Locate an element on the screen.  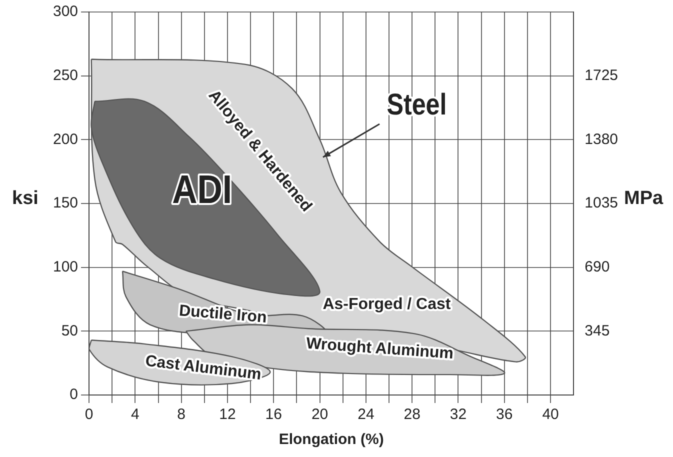
y-tick-label: 0 is located at coordinates (74, 395).